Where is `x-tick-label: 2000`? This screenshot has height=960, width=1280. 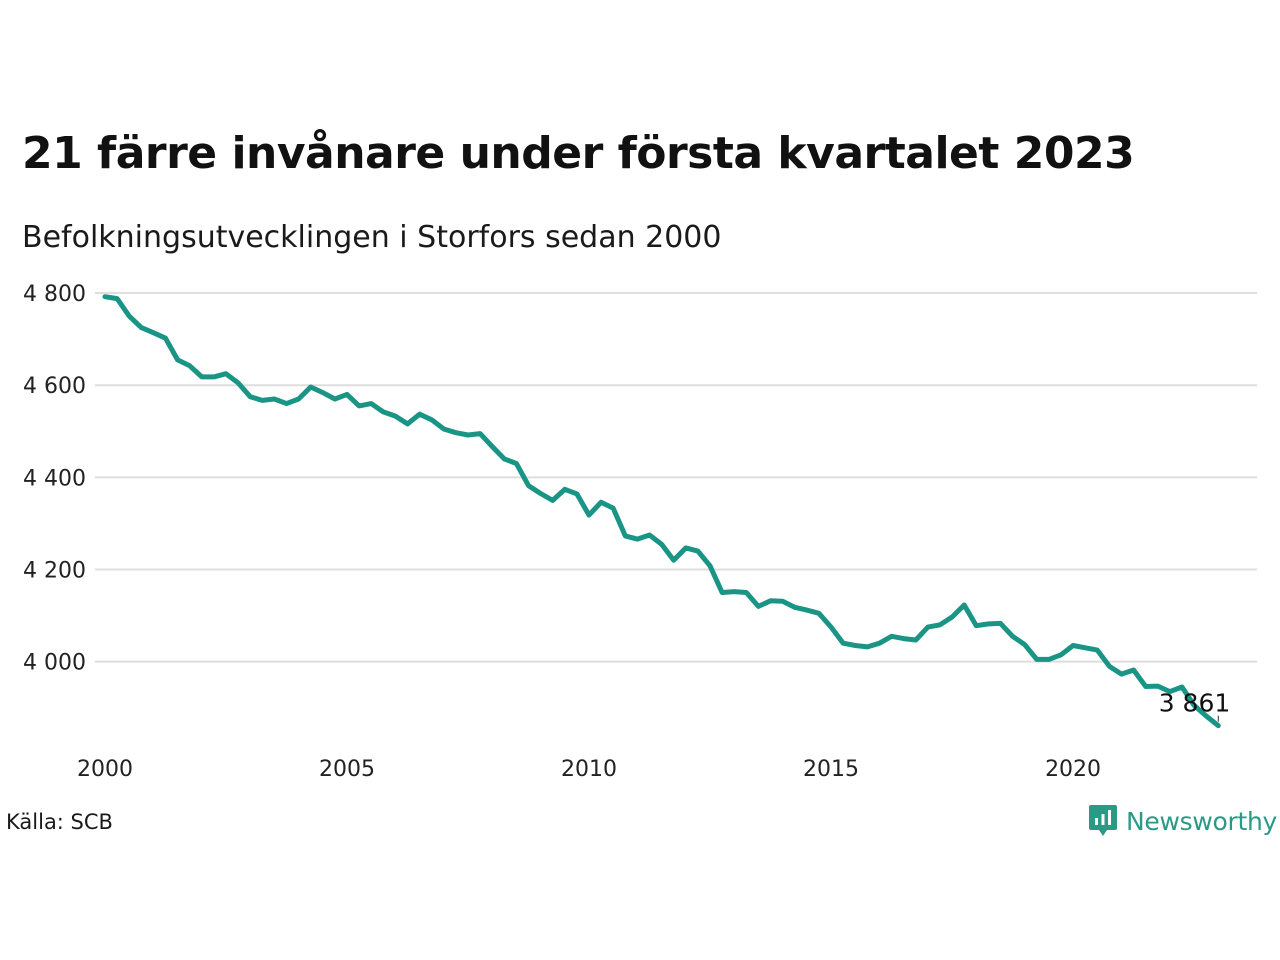 x-tick-label: 2000 is located at coordinates (105, 769).